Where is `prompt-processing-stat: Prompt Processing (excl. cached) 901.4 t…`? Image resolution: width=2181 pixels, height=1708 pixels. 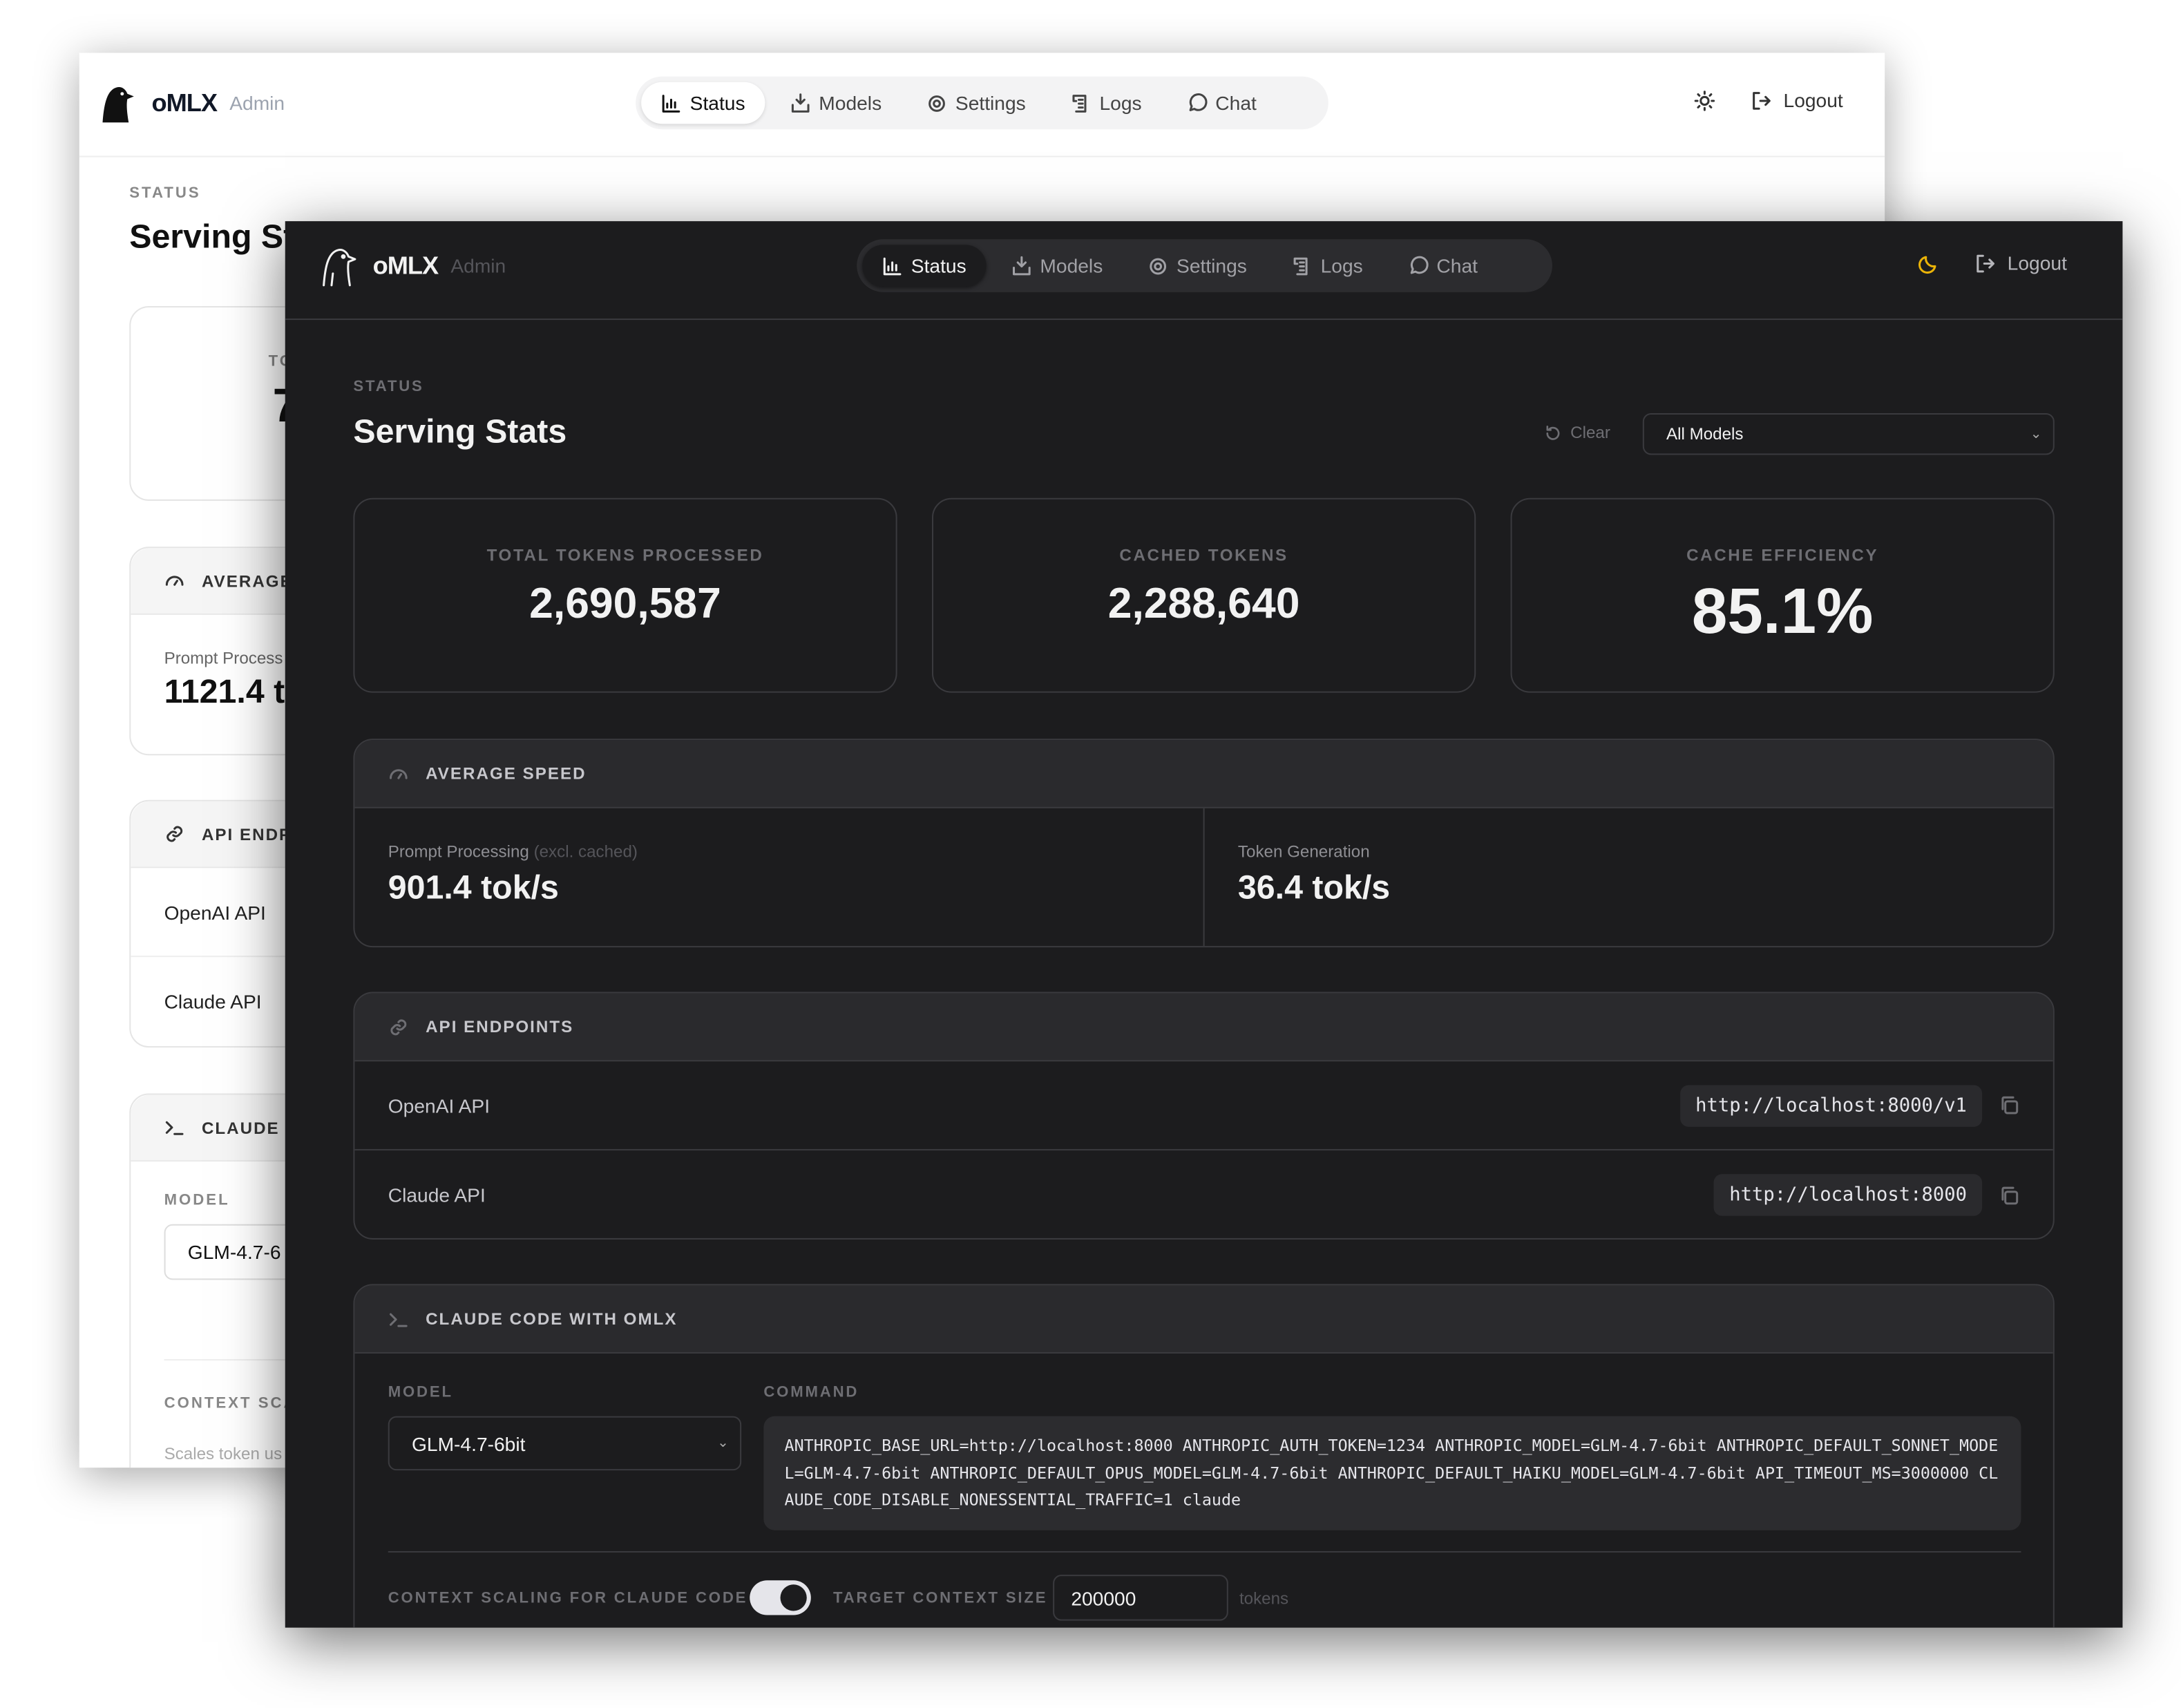 prompt-processing-stat: Prompt Processing (excl. cached) 901.4 t… is located at coordinates (779, 877).